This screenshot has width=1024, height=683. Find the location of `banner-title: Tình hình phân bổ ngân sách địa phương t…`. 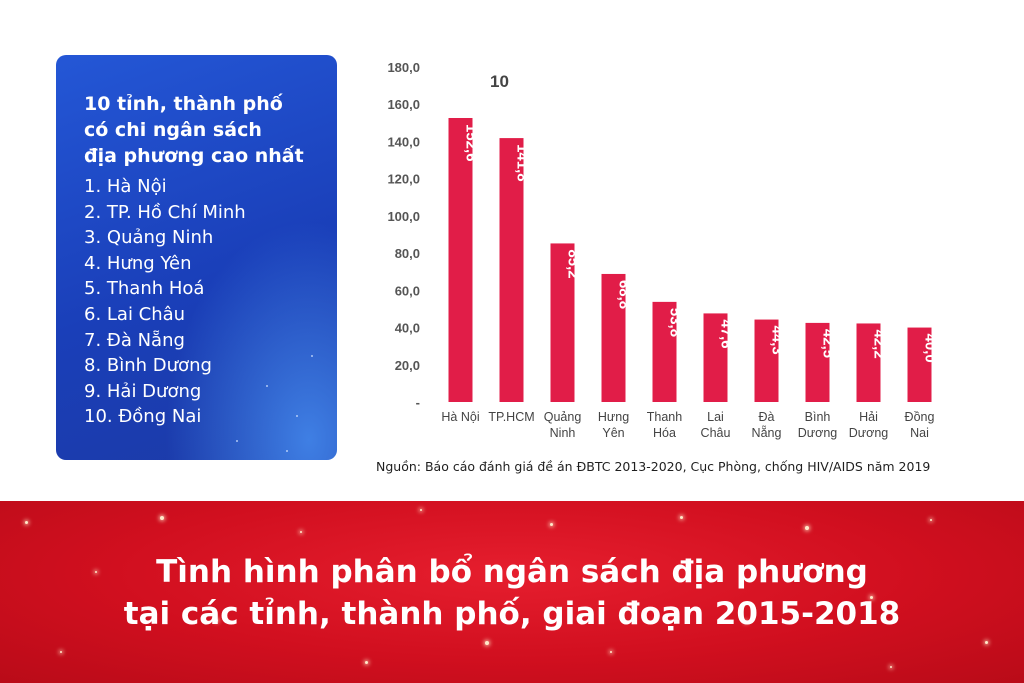

banner-title: Tình hình phân bổ ngân sách địa phương t… is located at coordinates (512, 593).